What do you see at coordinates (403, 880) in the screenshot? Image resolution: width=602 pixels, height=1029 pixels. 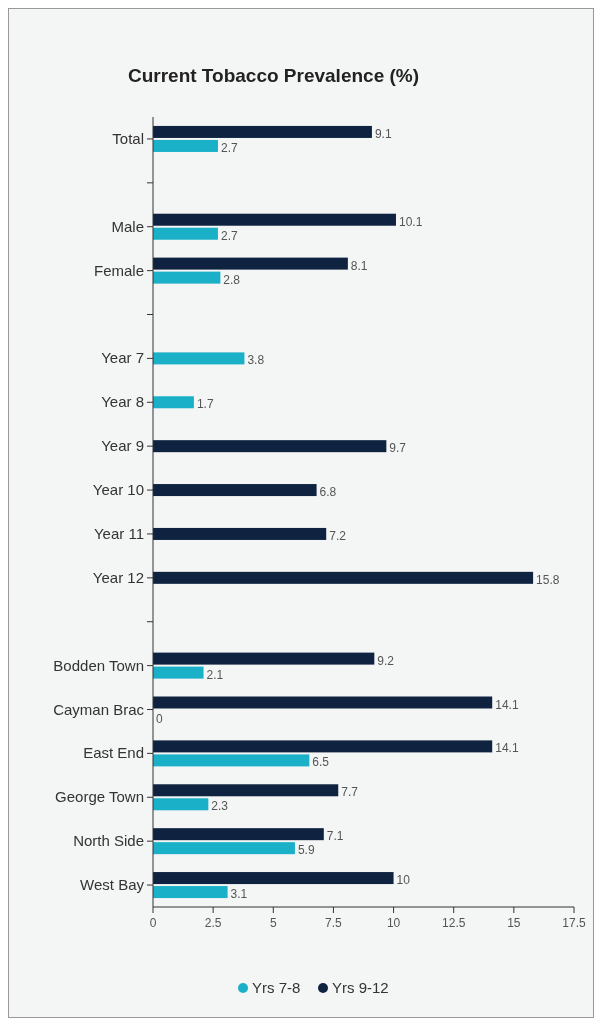 I see `data-label: 10` at bounding box center [403, 880].